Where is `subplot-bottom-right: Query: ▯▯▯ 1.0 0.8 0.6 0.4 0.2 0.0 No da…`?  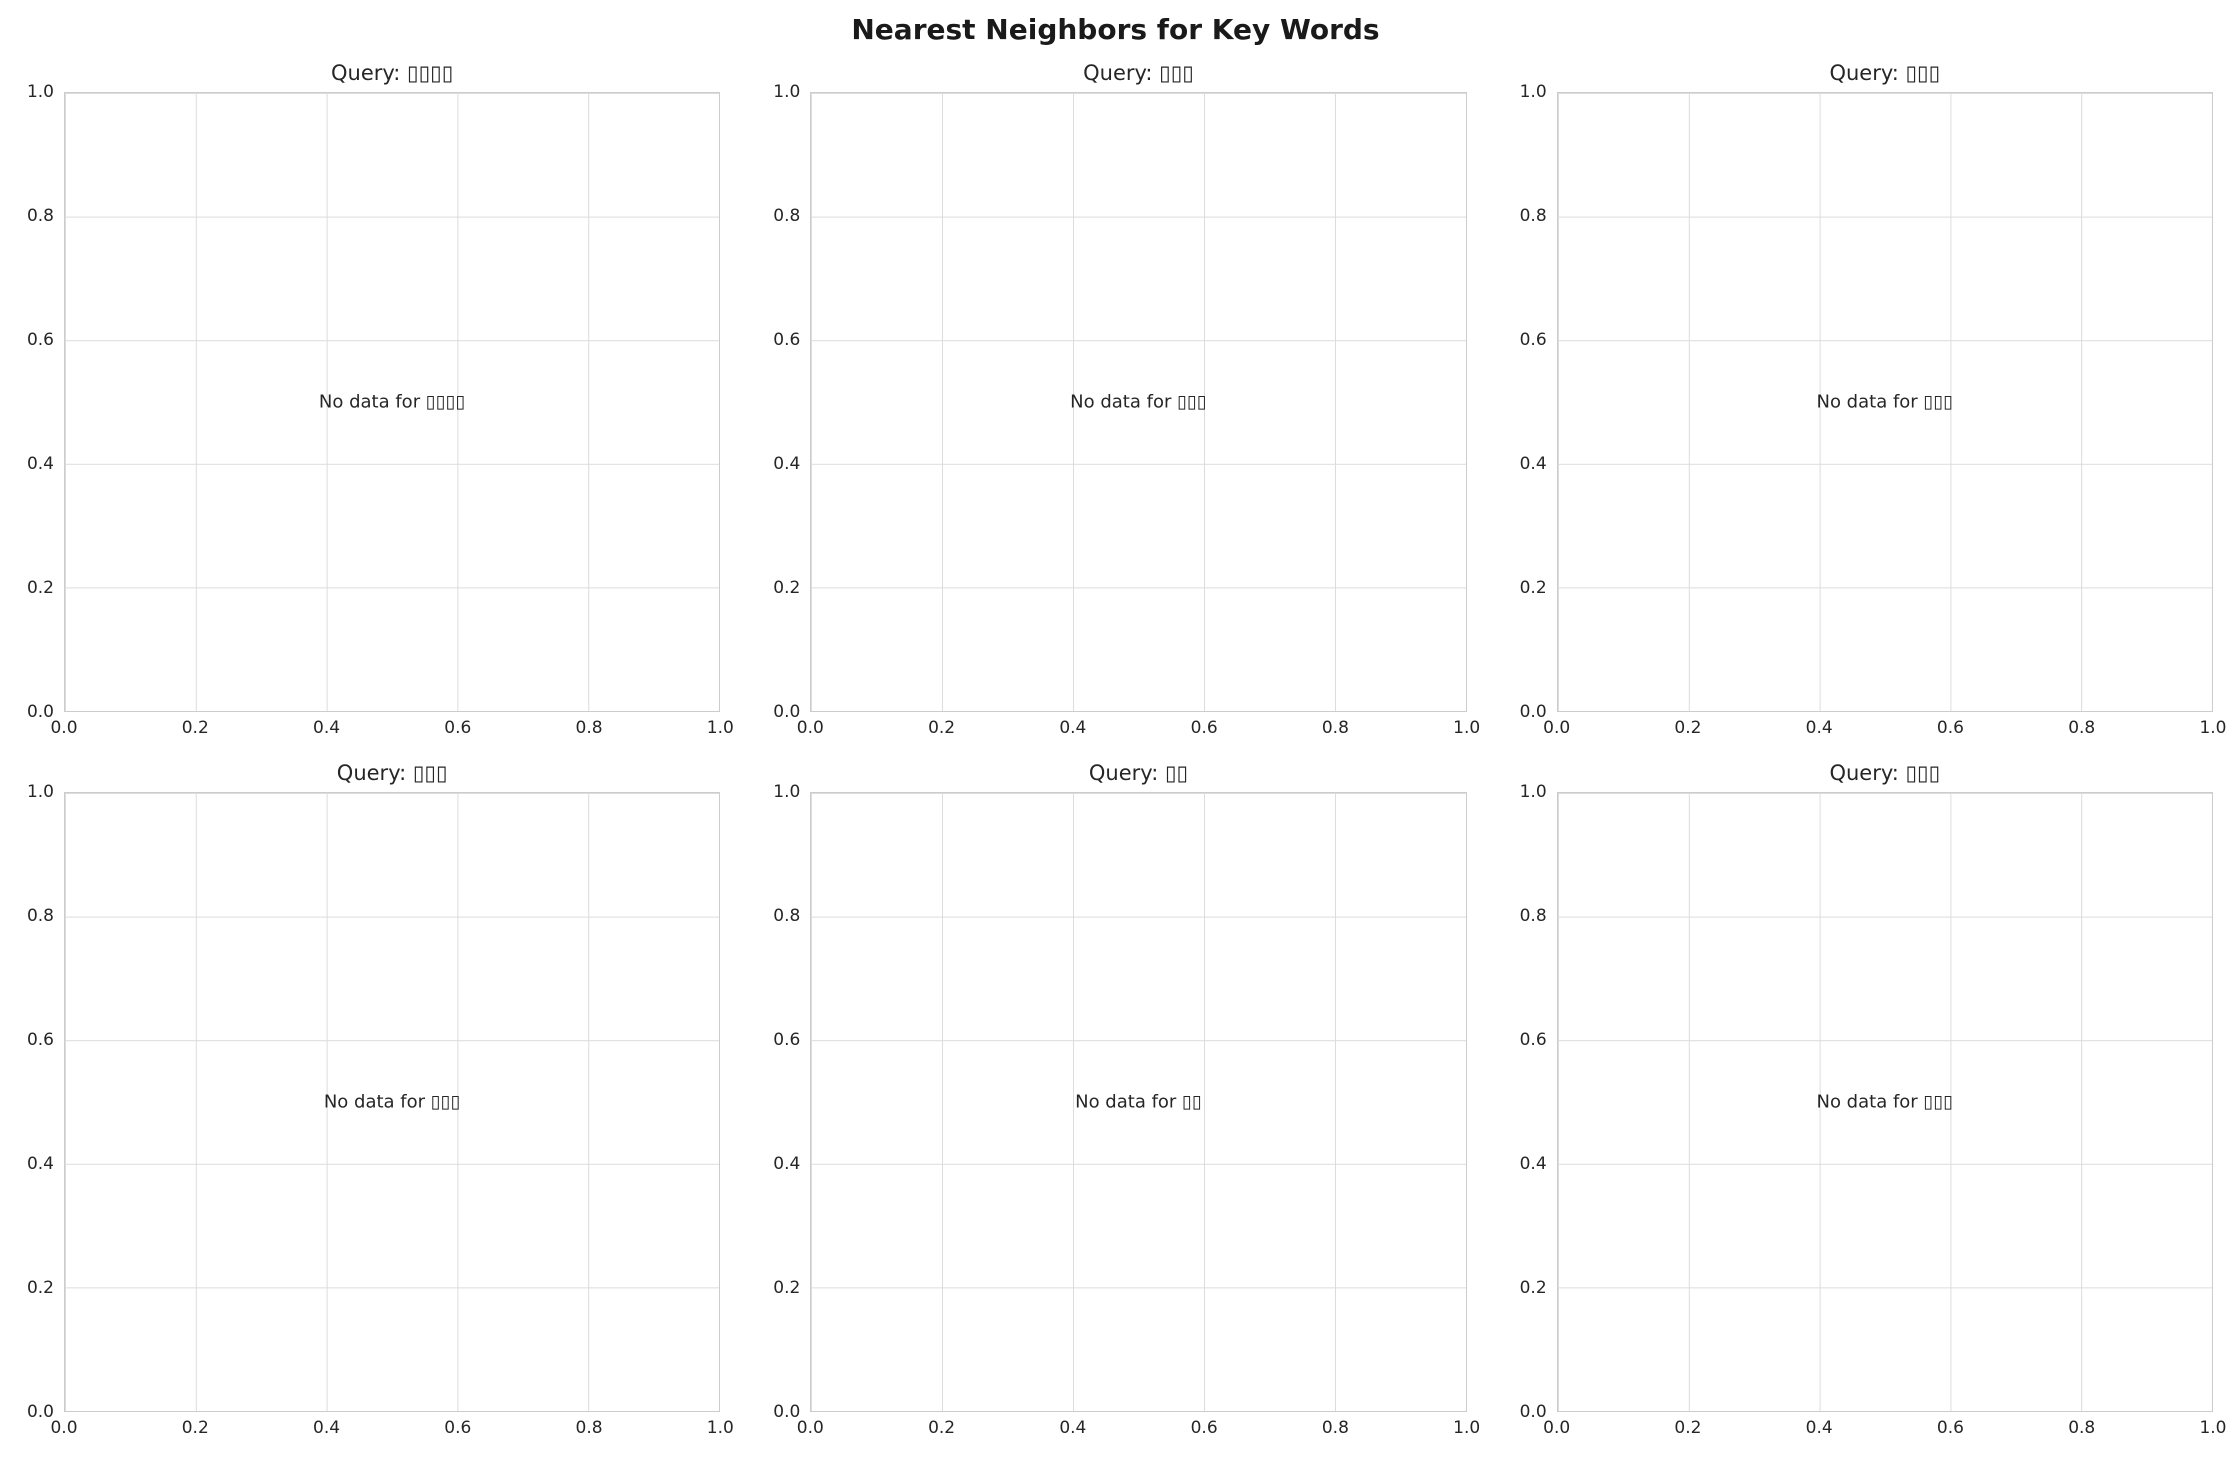 subplot-bottom-right: Query: ▯▯▯ 1.0 0.8 0.6 0.4 0.2 0.0 No da… is located at coordinates (1869, 1099).